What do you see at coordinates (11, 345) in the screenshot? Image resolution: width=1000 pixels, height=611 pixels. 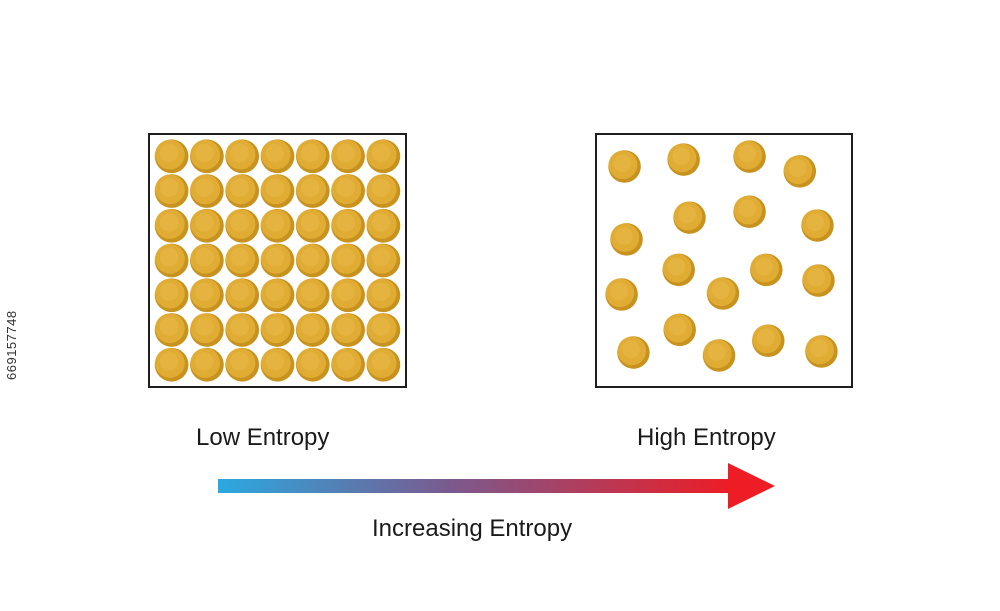 I see `watermark-id: 669157748` at bounding box center [11, 345].